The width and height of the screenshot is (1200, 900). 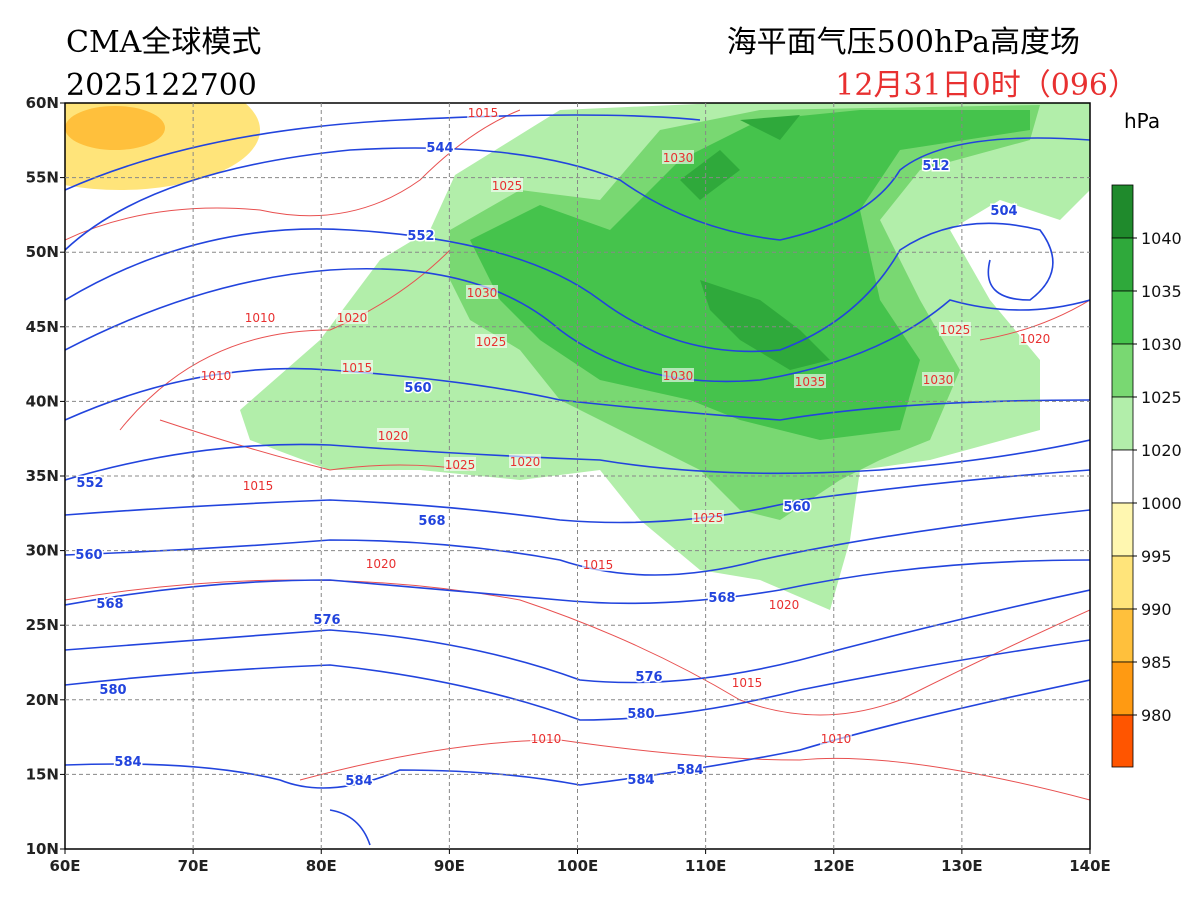 What do you see at coordinates (1003, 211) in the screenshot?
I see `height-label: 504` at bounding box center [1003, 211].